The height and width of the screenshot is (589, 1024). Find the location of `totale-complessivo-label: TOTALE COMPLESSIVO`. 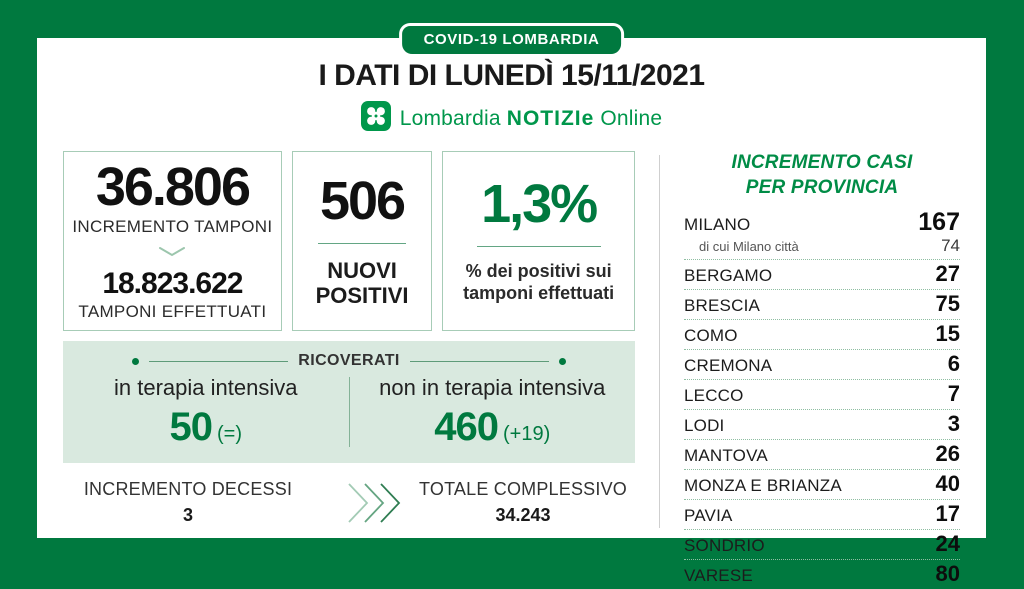

totale-complessivo-label: TOTALE COMPLESSIVO is located at coordinates (523, 489).